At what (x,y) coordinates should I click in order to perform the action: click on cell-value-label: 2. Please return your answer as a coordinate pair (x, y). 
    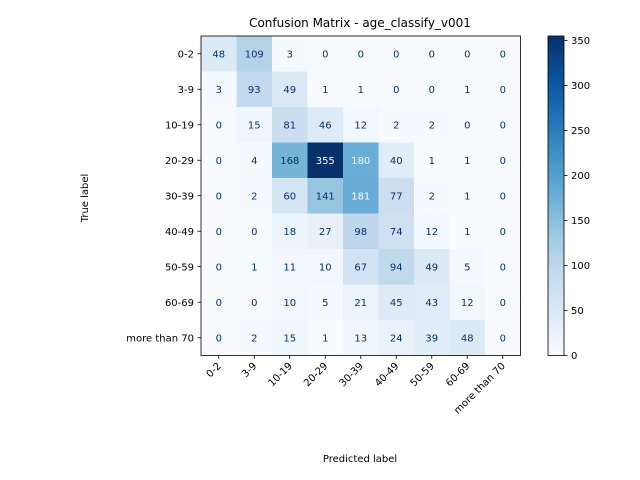
    Looking at the image, I should click on (254, 338).